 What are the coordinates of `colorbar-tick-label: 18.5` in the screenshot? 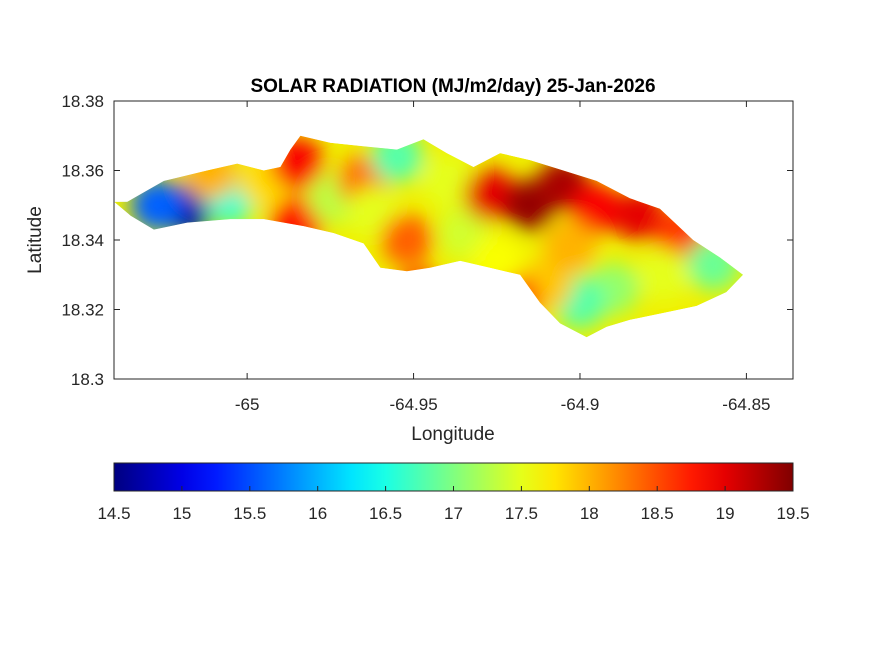 It's located at (657, 513).